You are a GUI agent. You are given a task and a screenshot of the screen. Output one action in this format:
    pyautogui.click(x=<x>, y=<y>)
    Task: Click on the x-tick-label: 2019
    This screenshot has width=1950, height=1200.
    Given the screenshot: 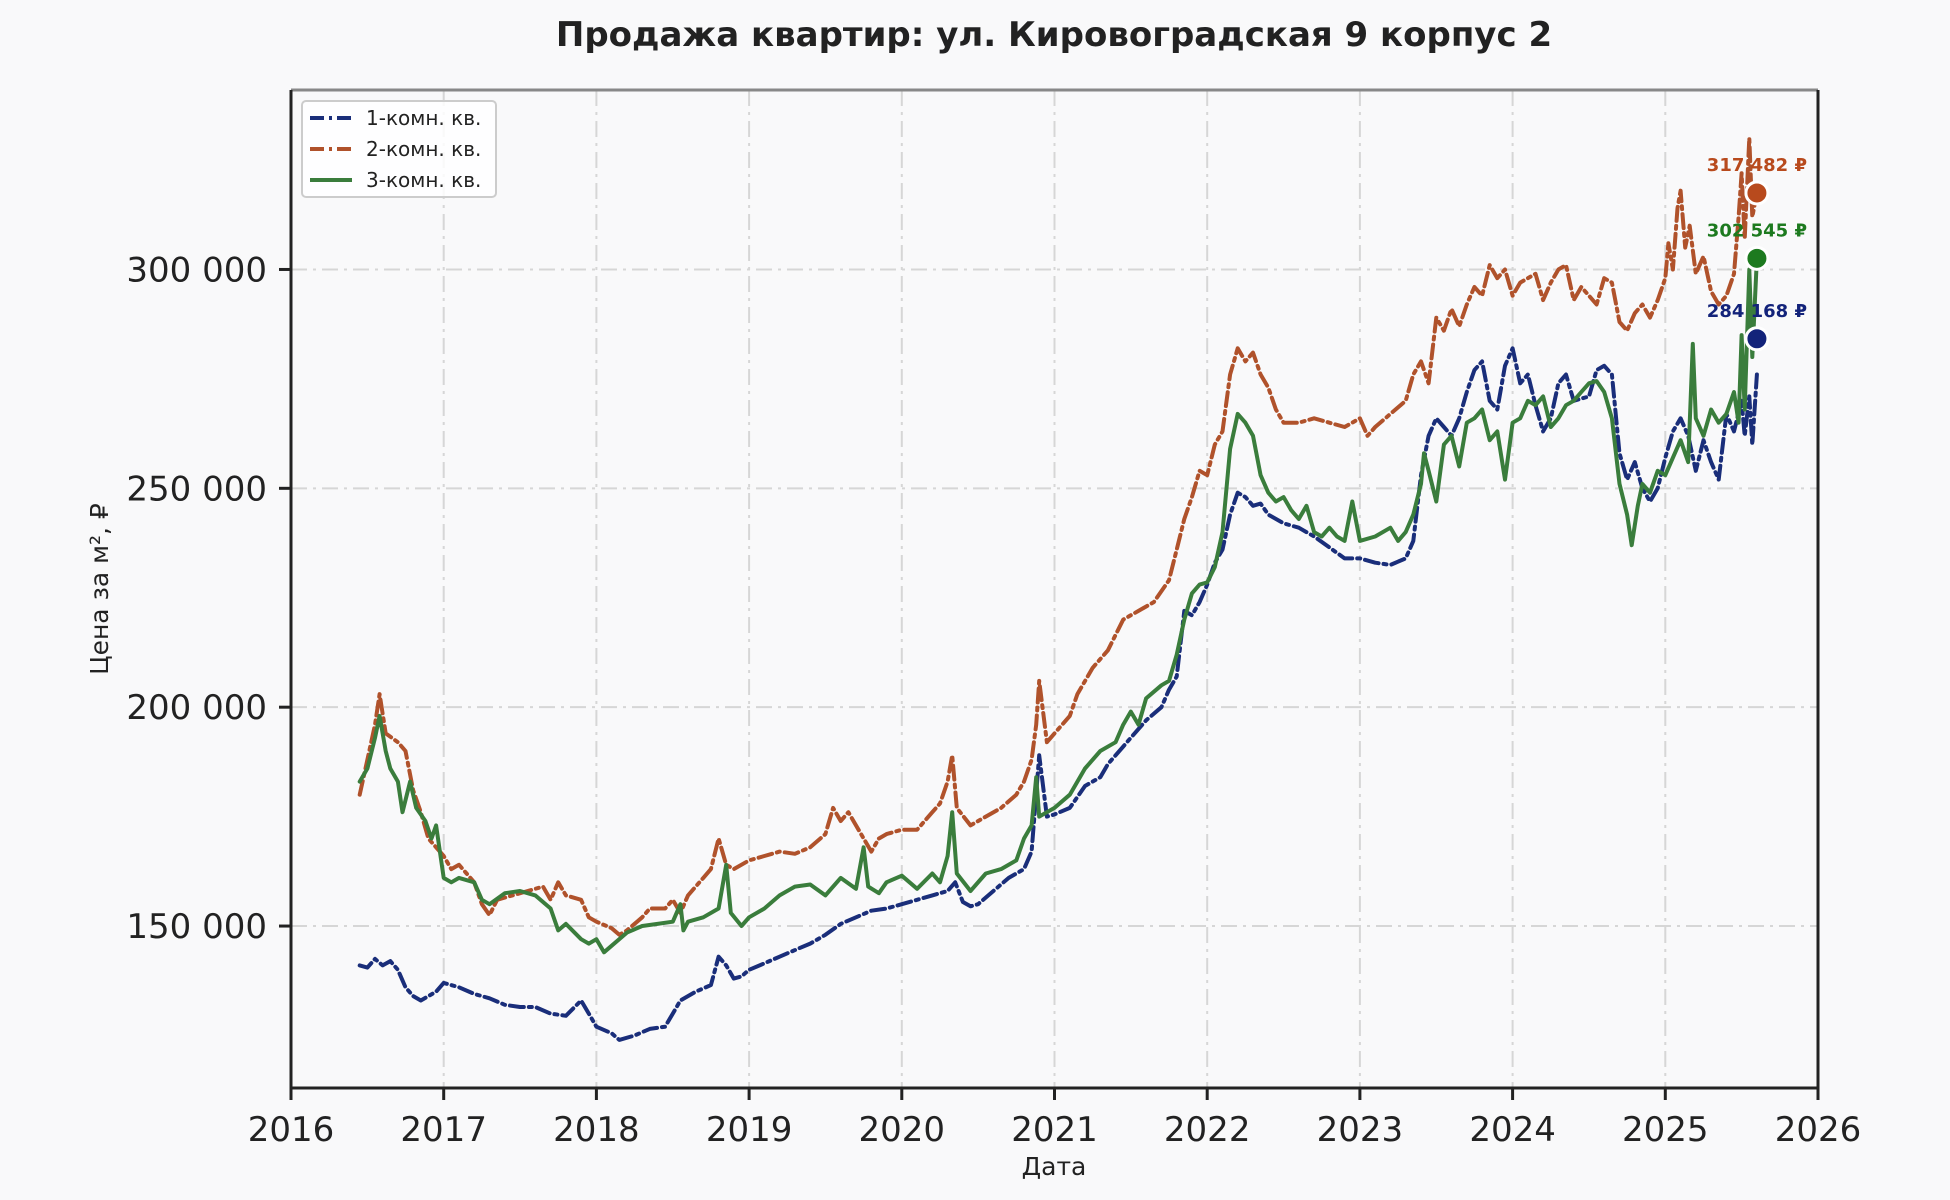 What is the action you would take?
    pyautogui.click(x=749, y=1130)
    